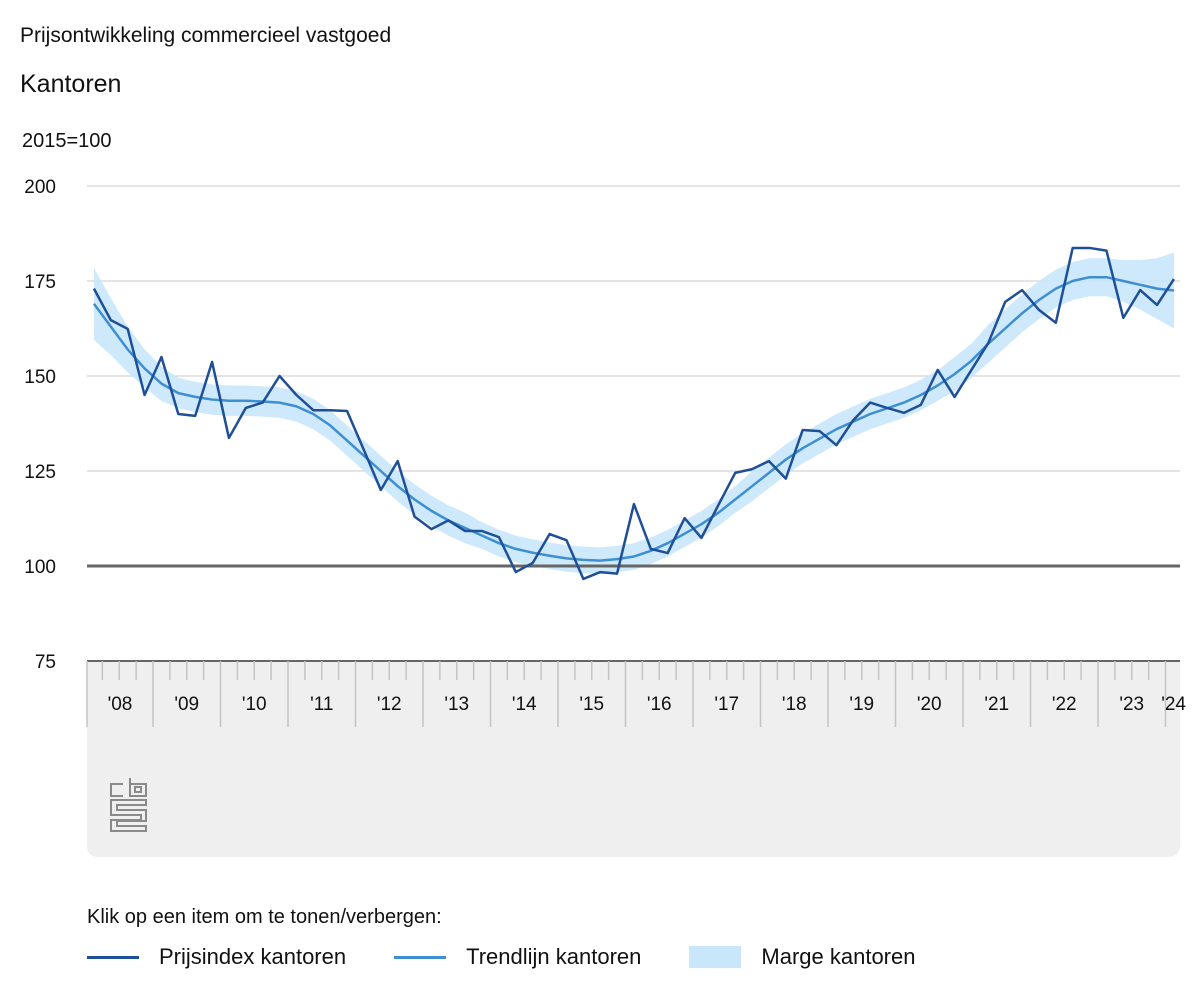  Describe the element at coordinates (253, 956) in the screenshot. I see `legend-label: Prijsindex kantoren` at that location.